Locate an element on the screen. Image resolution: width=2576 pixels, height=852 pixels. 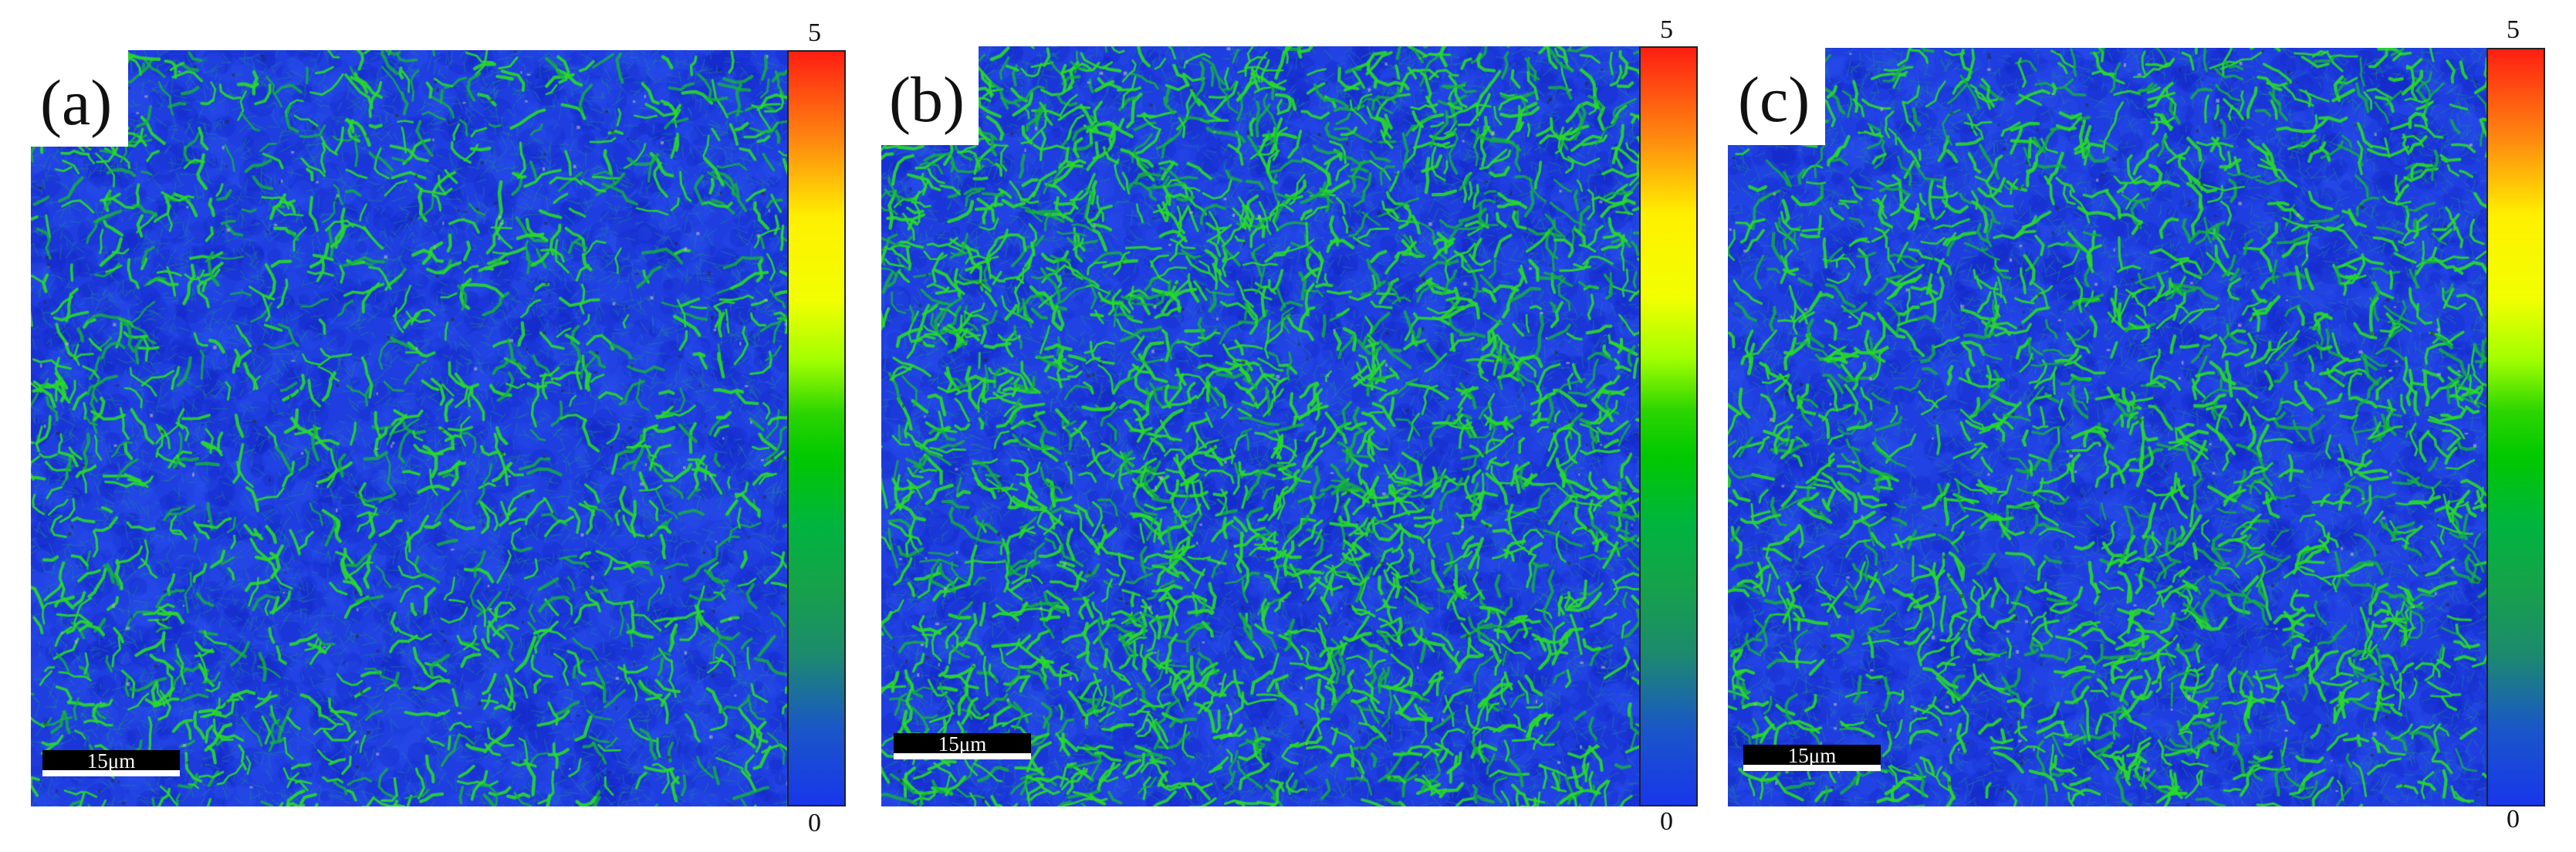
colorbar-b is located at coordinates (1668, 426).